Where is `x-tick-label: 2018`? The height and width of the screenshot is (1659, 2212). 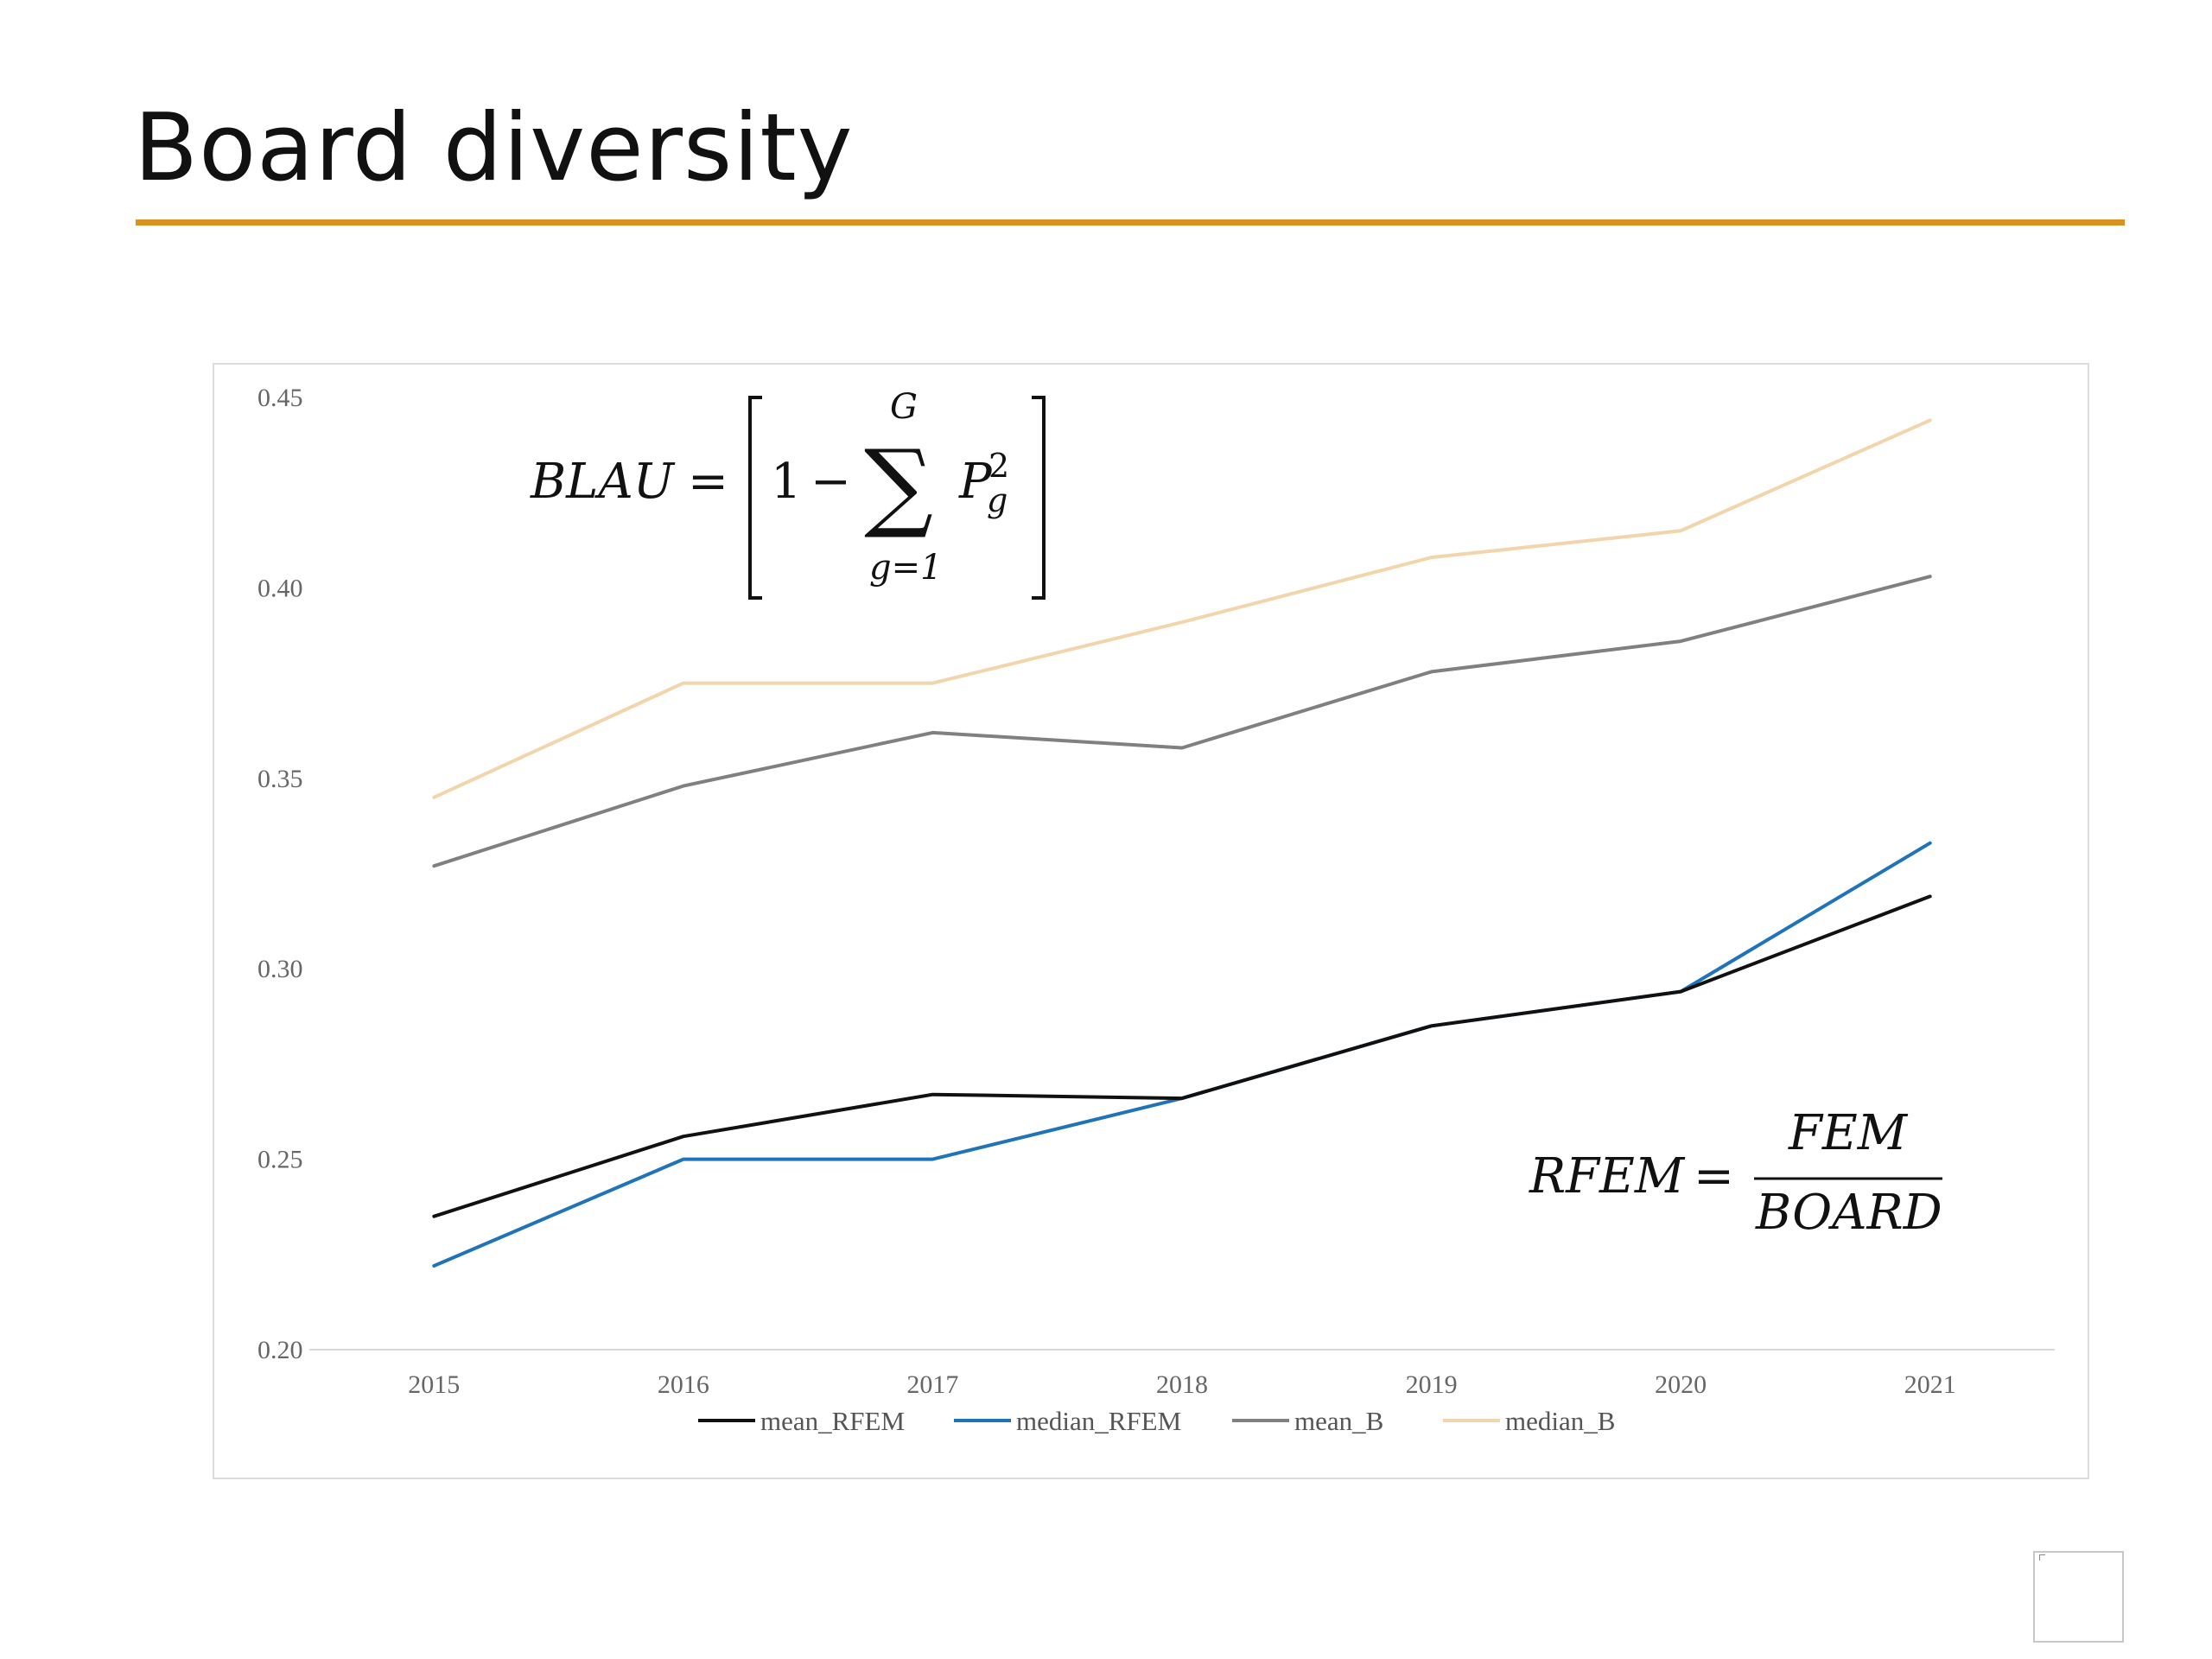 x-tick-label: 2018 is located at coordinates (1182, 1384).